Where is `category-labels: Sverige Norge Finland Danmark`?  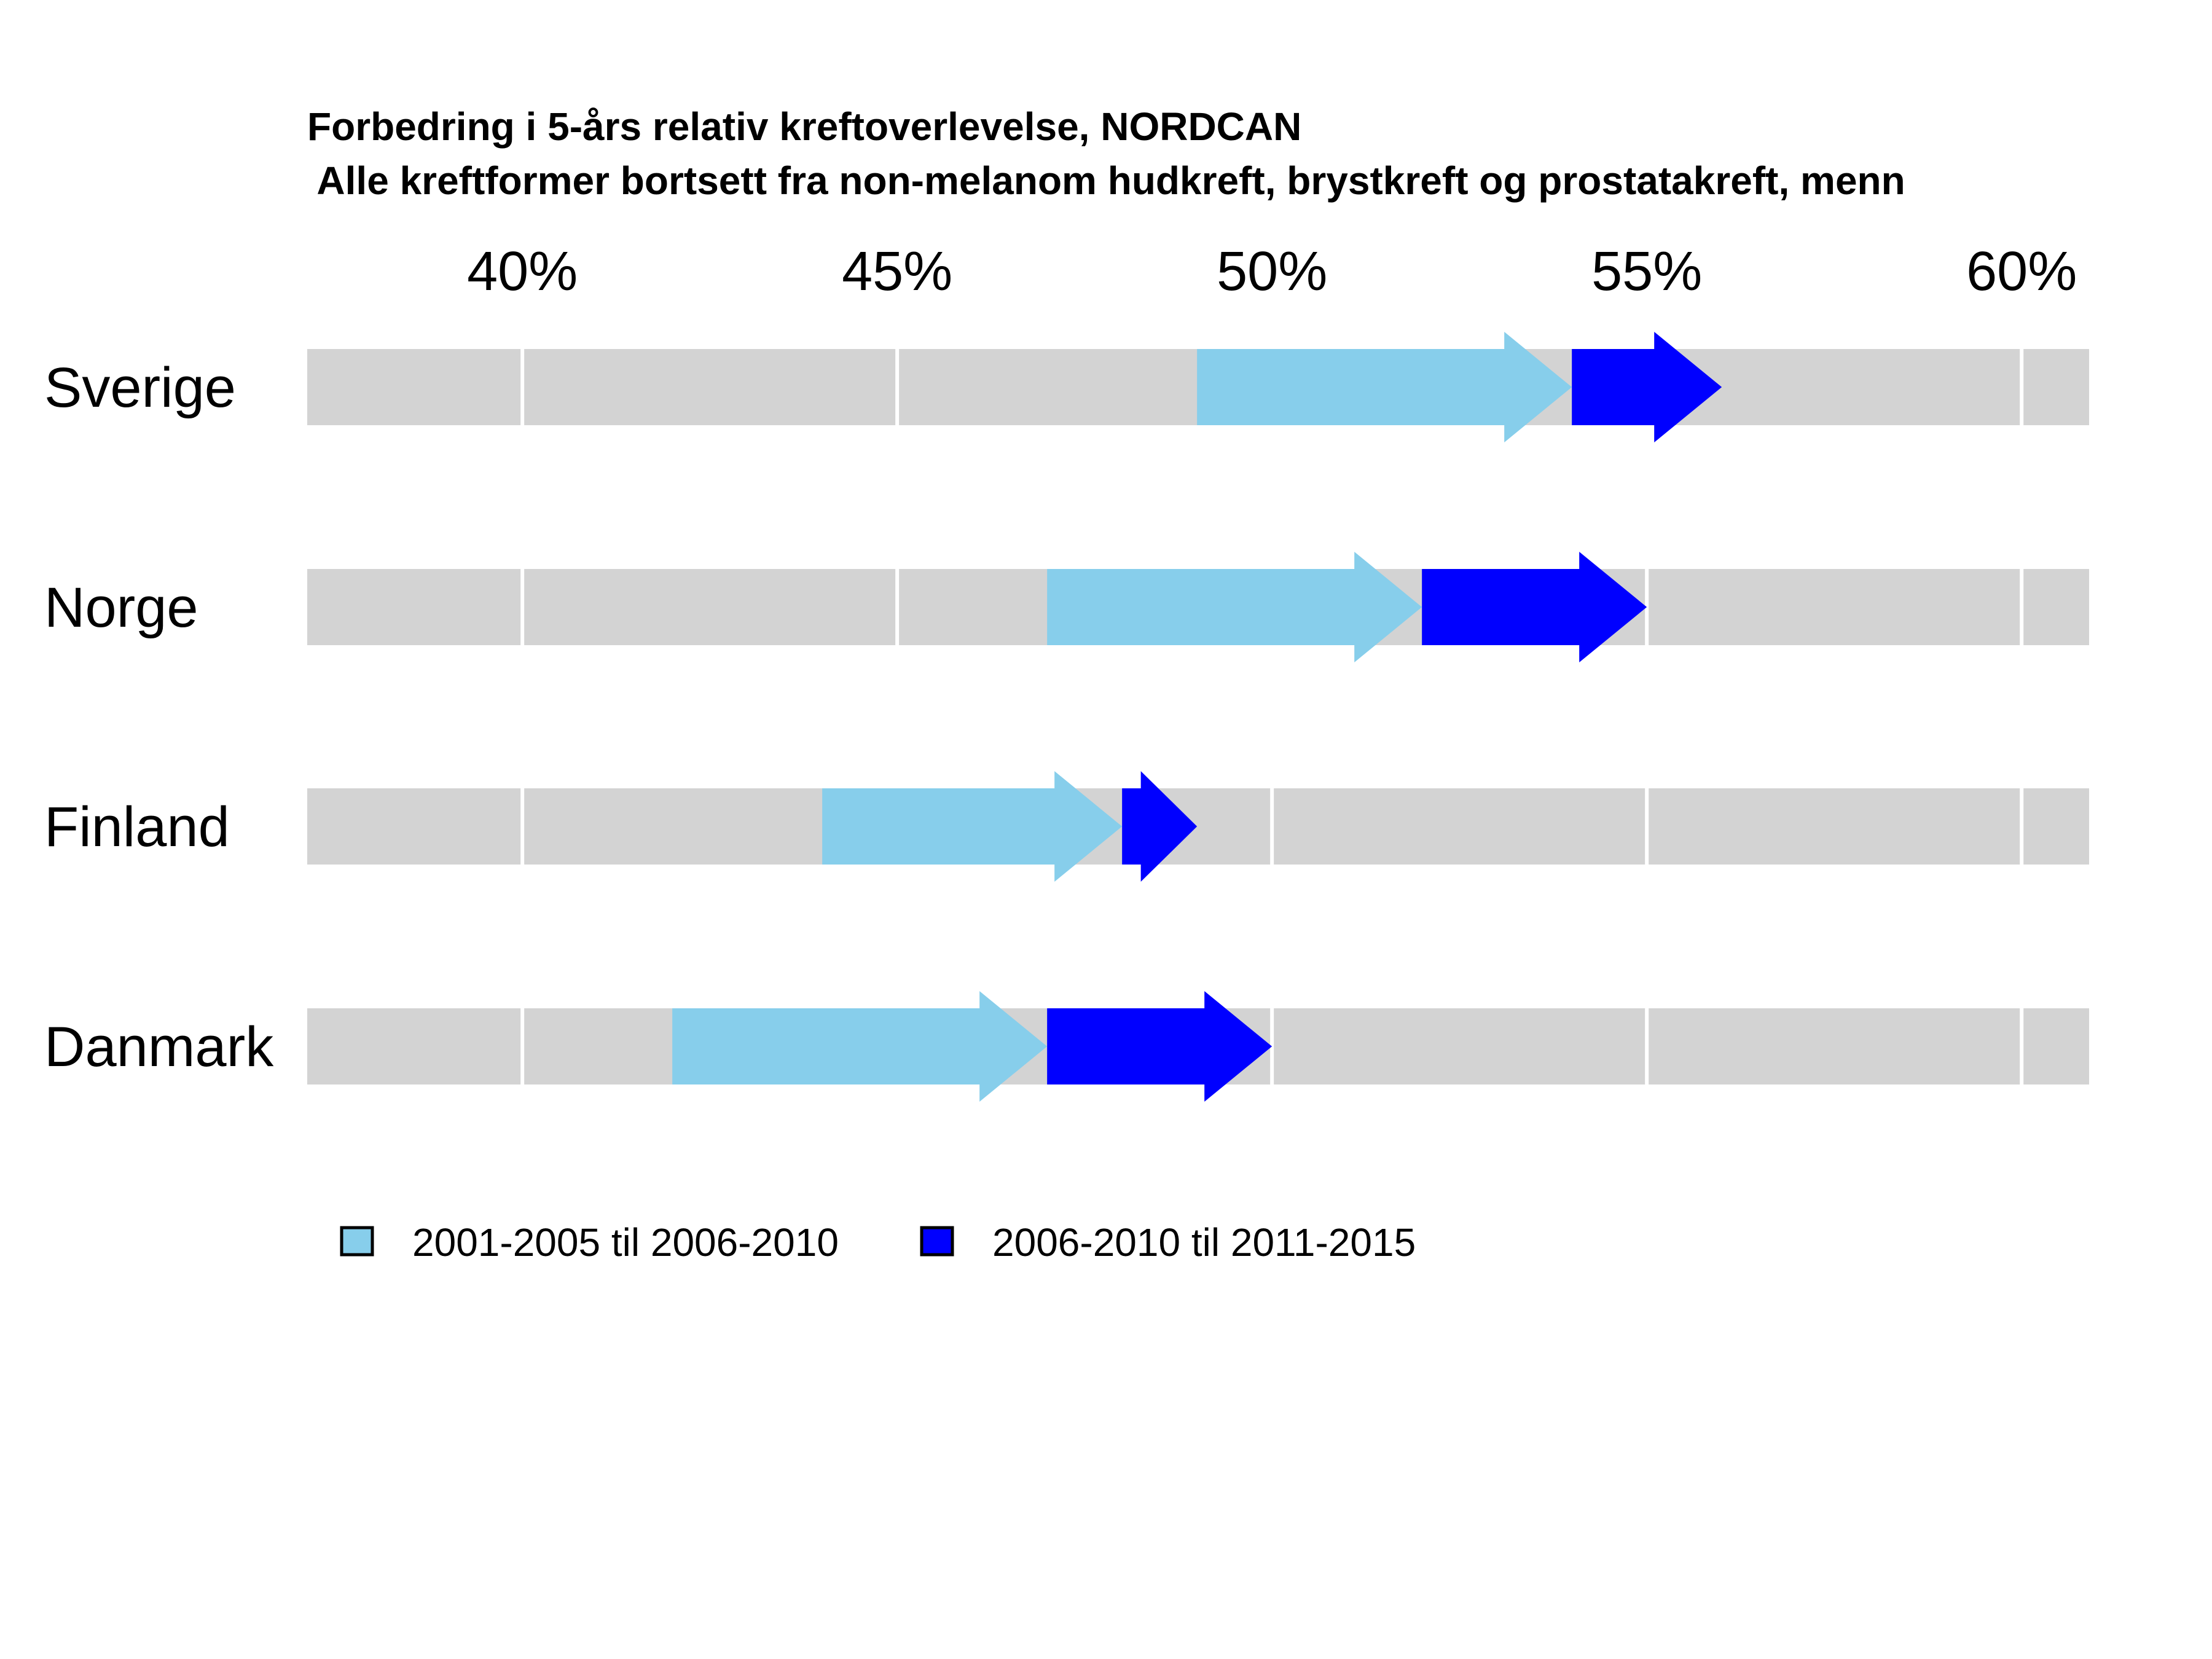
category-labels: Sverige Norge Finland Danmark is located at coordinates (159, 717).